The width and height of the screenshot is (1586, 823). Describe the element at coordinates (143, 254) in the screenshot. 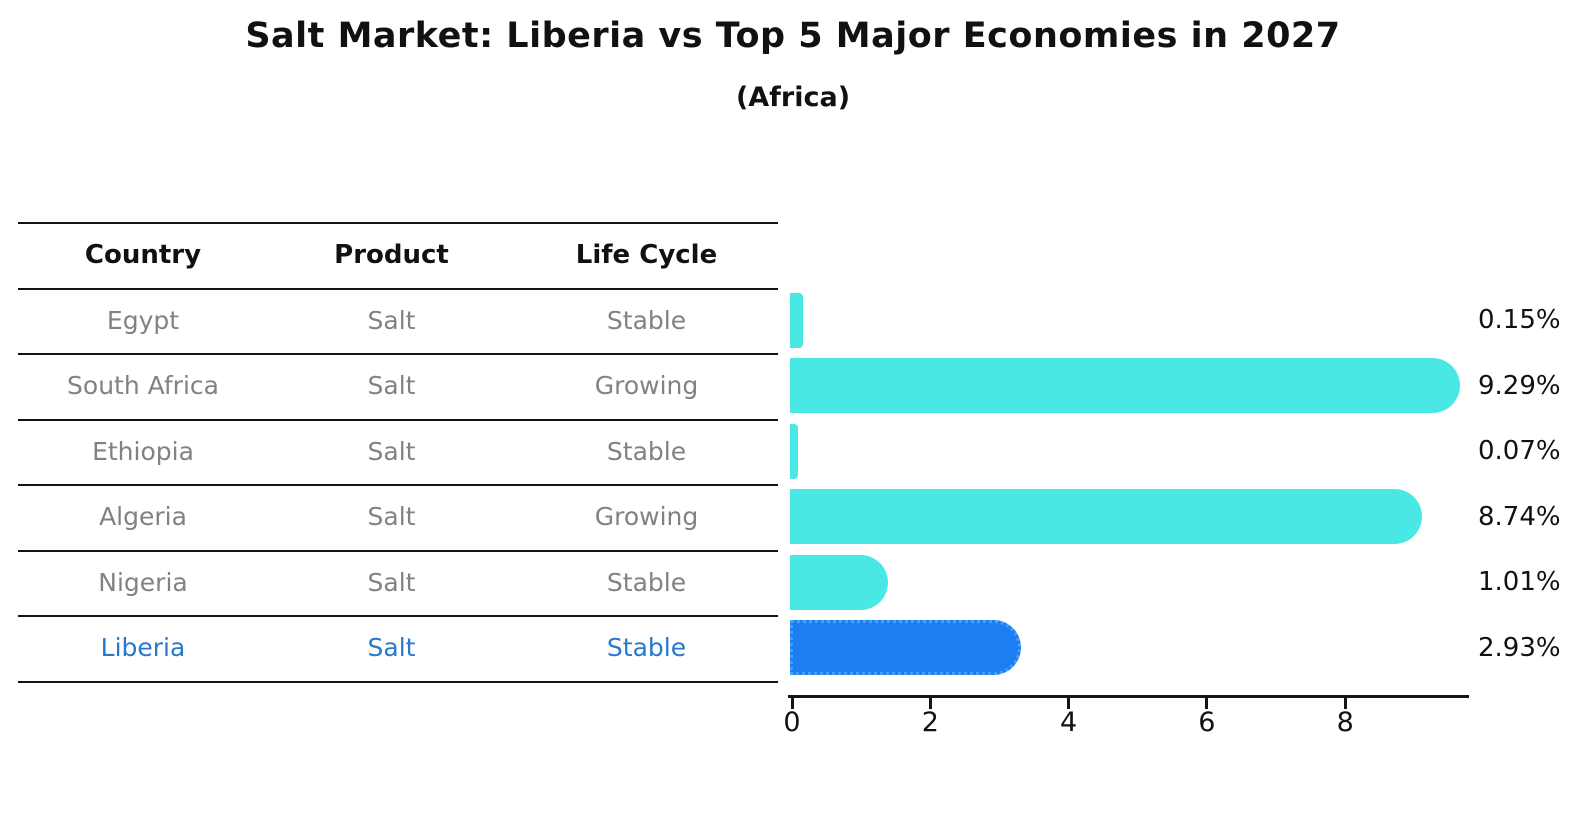

I see `column-header-country-cell: Country` at that location.